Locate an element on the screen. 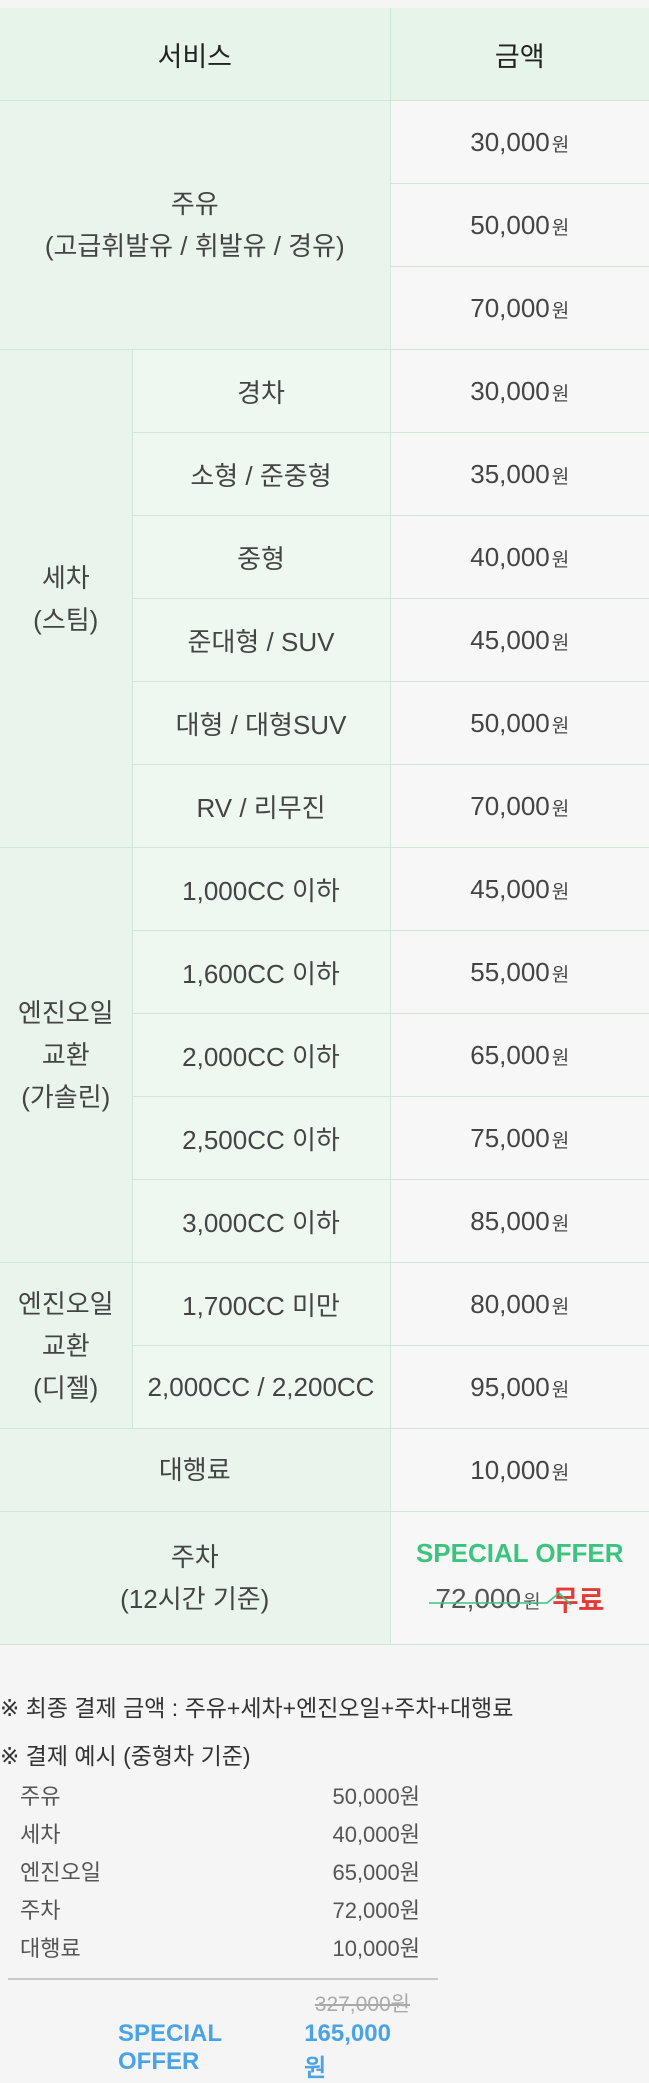  wash-type: RV / 리무진 is located at coordinates (261, 806).